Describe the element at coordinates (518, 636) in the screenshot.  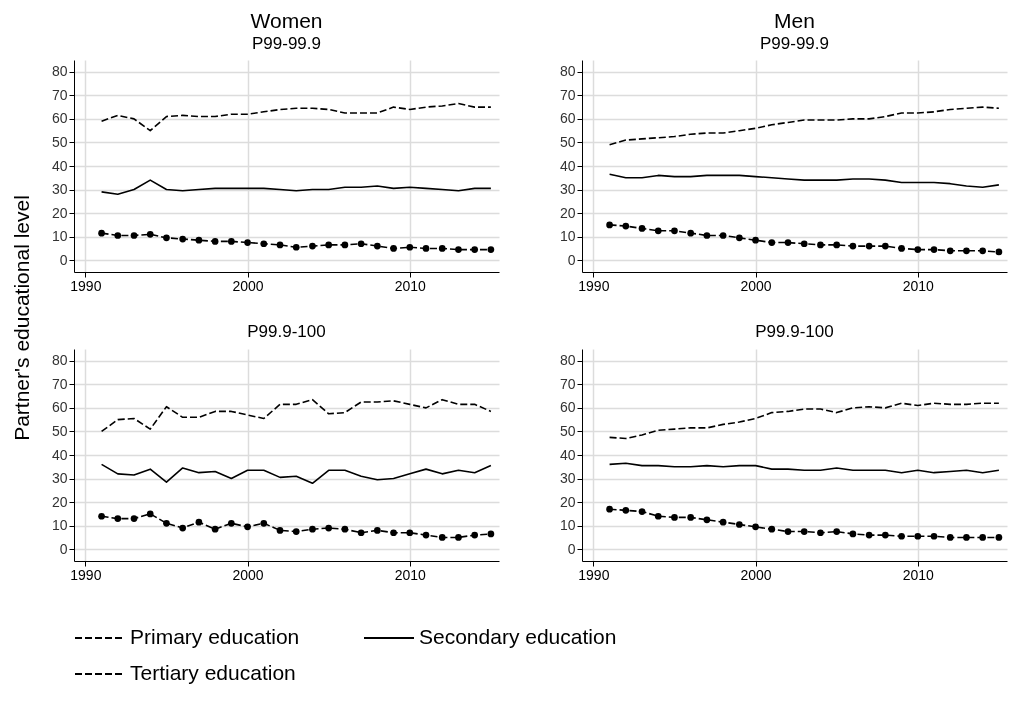
I see `legend-label: Secondary education` at that location.